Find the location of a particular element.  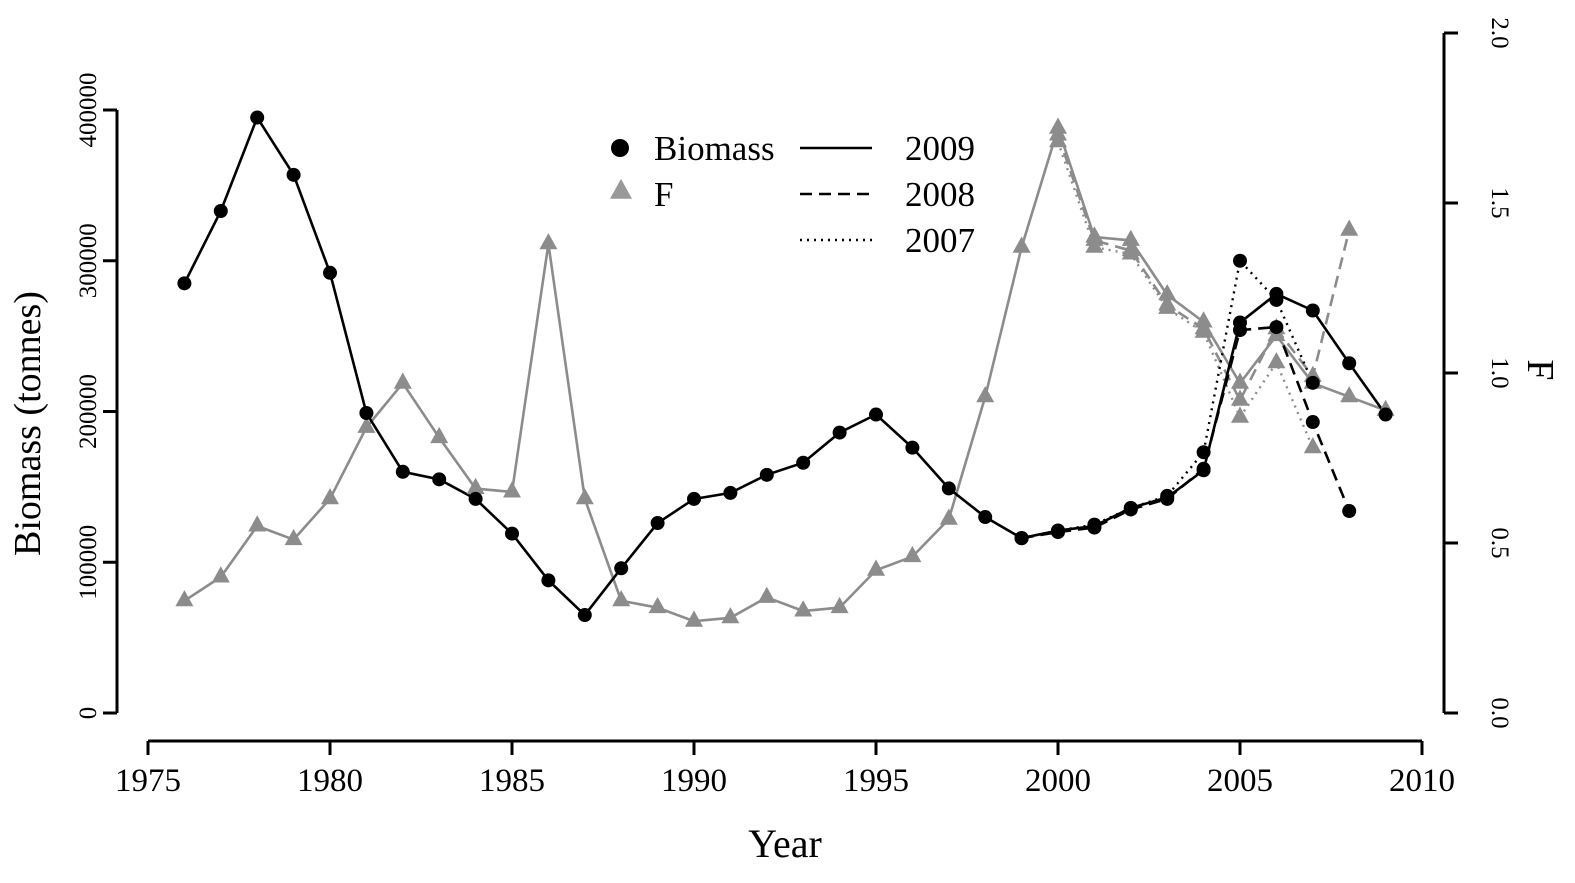

legend-f-label: F is located at coordinates (663, 194).